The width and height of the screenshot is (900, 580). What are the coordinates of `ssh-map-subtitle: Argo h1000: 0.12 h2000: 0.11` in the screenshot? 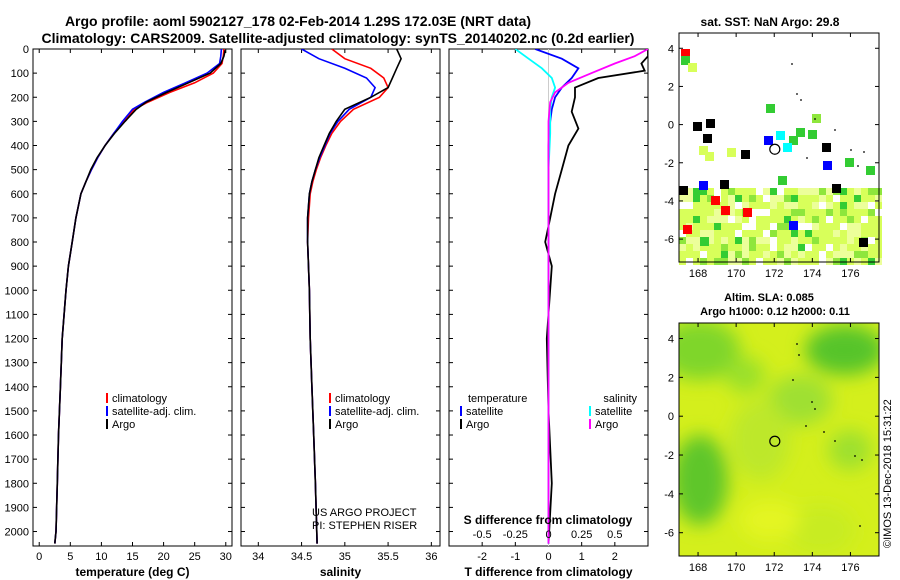 It's located at (775, 312).